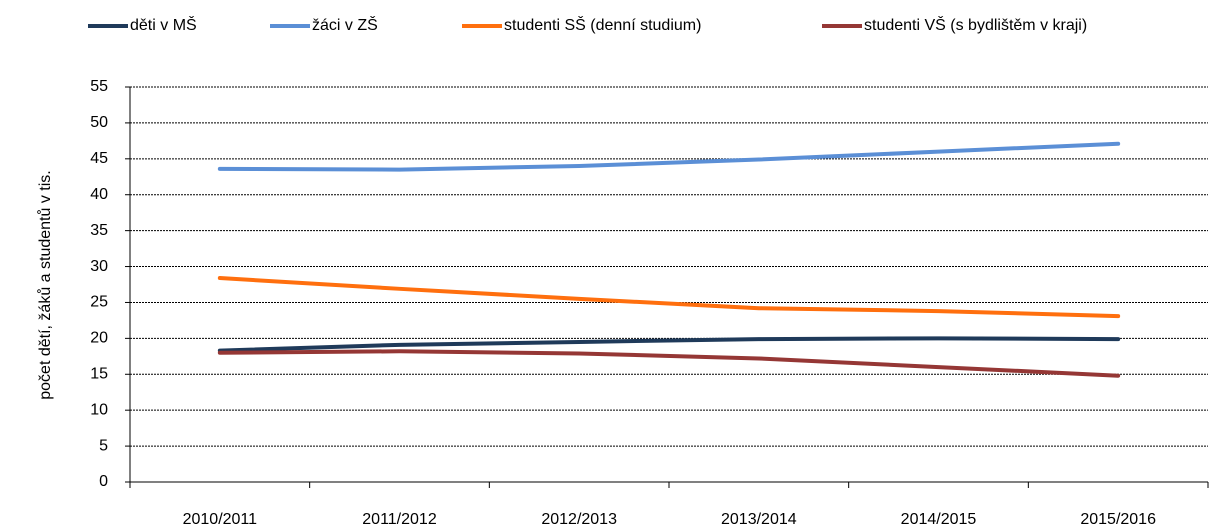 This screenshot has height=527, width=1211. I want to click on x-tick-label: 2010/2011, so click(220, 519).